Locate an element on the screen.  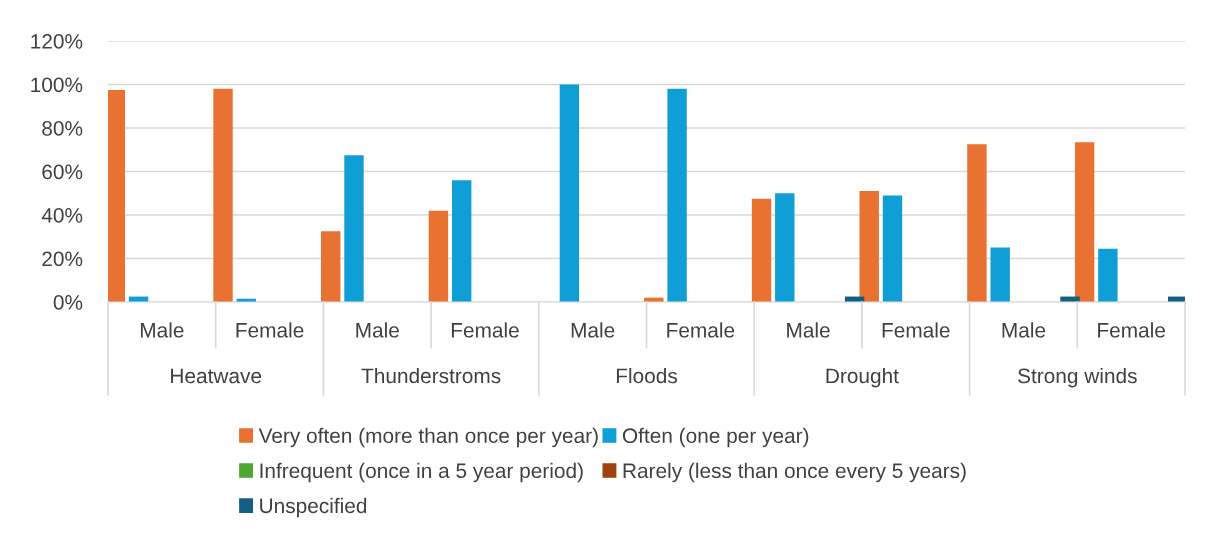
y-tick-label: 0% is located at coordinates (68, 302).